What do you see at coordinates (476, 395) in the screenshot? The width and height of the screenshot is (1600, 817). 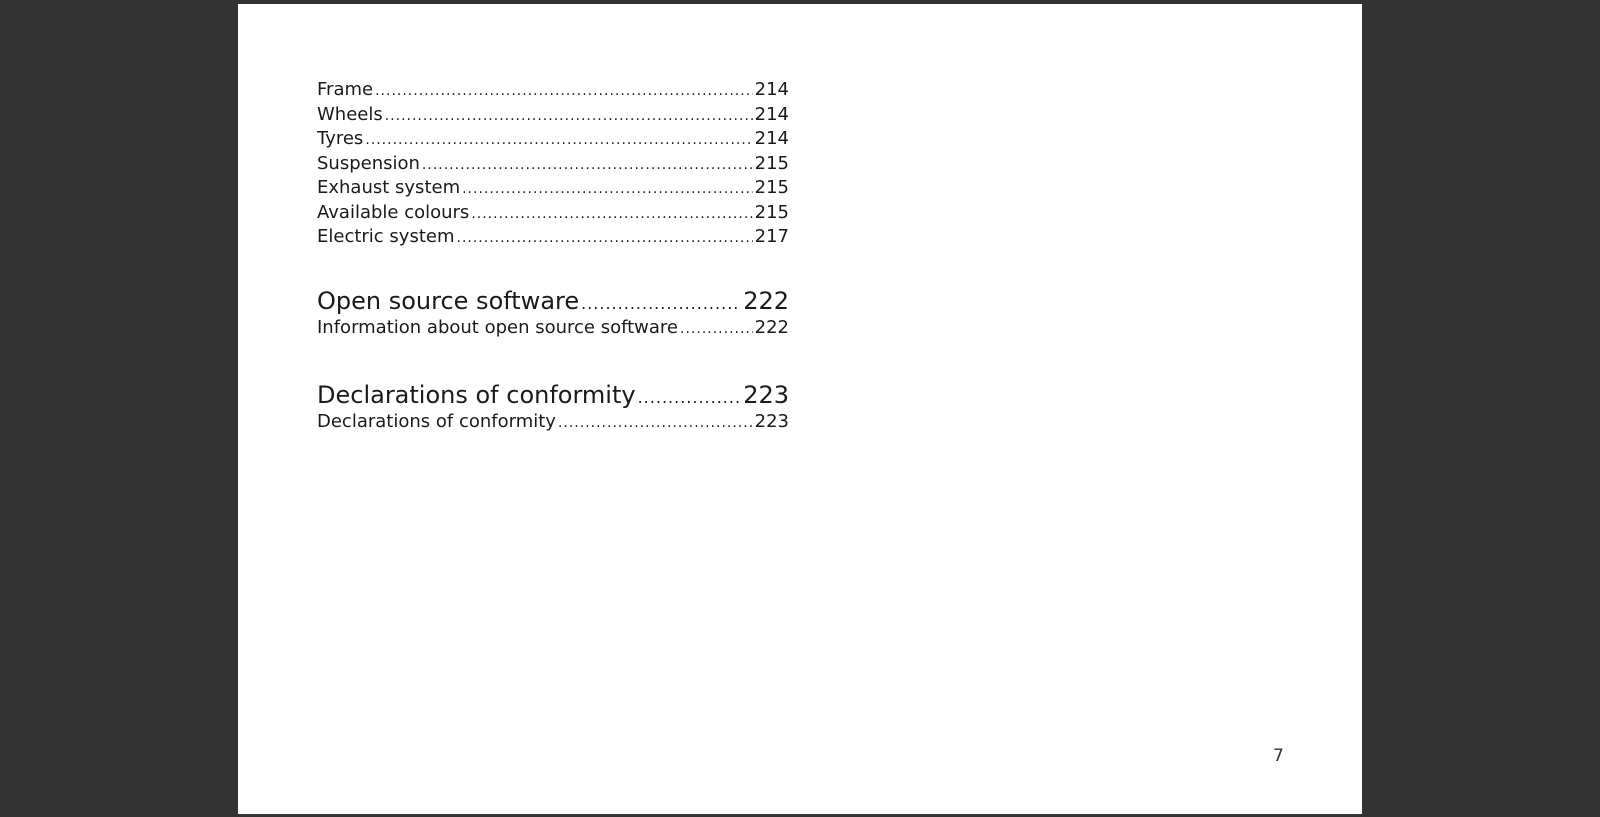 I see `toc-chapter-title: Declarations of conformity` at bounding box center [476, 395].